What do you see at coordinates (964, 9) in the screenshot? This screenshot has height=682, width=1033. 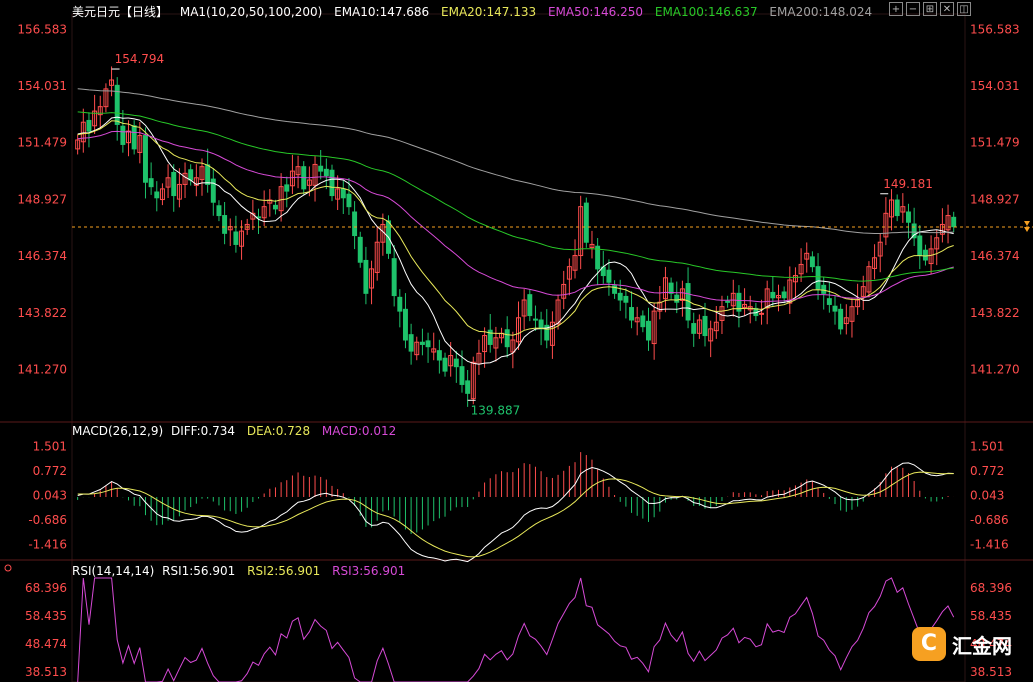 I see `window-icon: ◫` at bounding box center [964, 9].